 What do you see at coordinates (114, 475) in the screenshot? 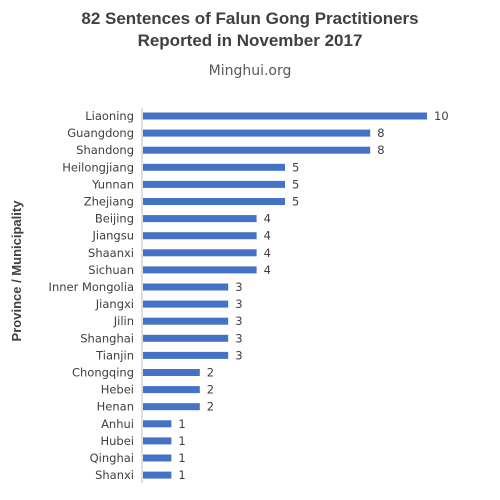
I see `category-label: Shanxi` at bounding box center [114, 475].